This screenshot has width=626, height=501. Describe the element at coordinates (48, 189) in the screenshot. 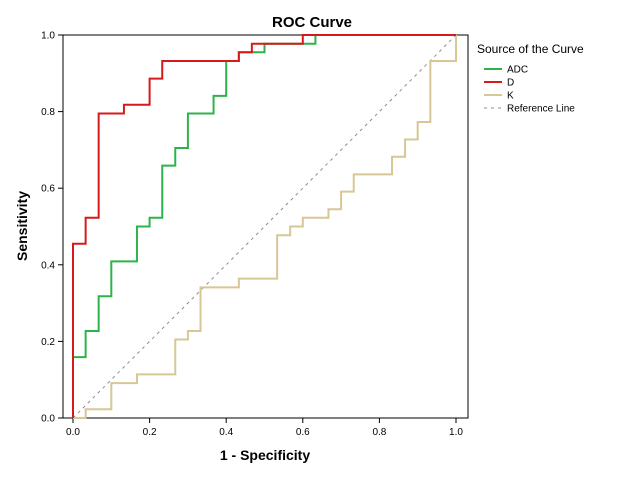

I see `y-tick-label: 0.6` at that location.